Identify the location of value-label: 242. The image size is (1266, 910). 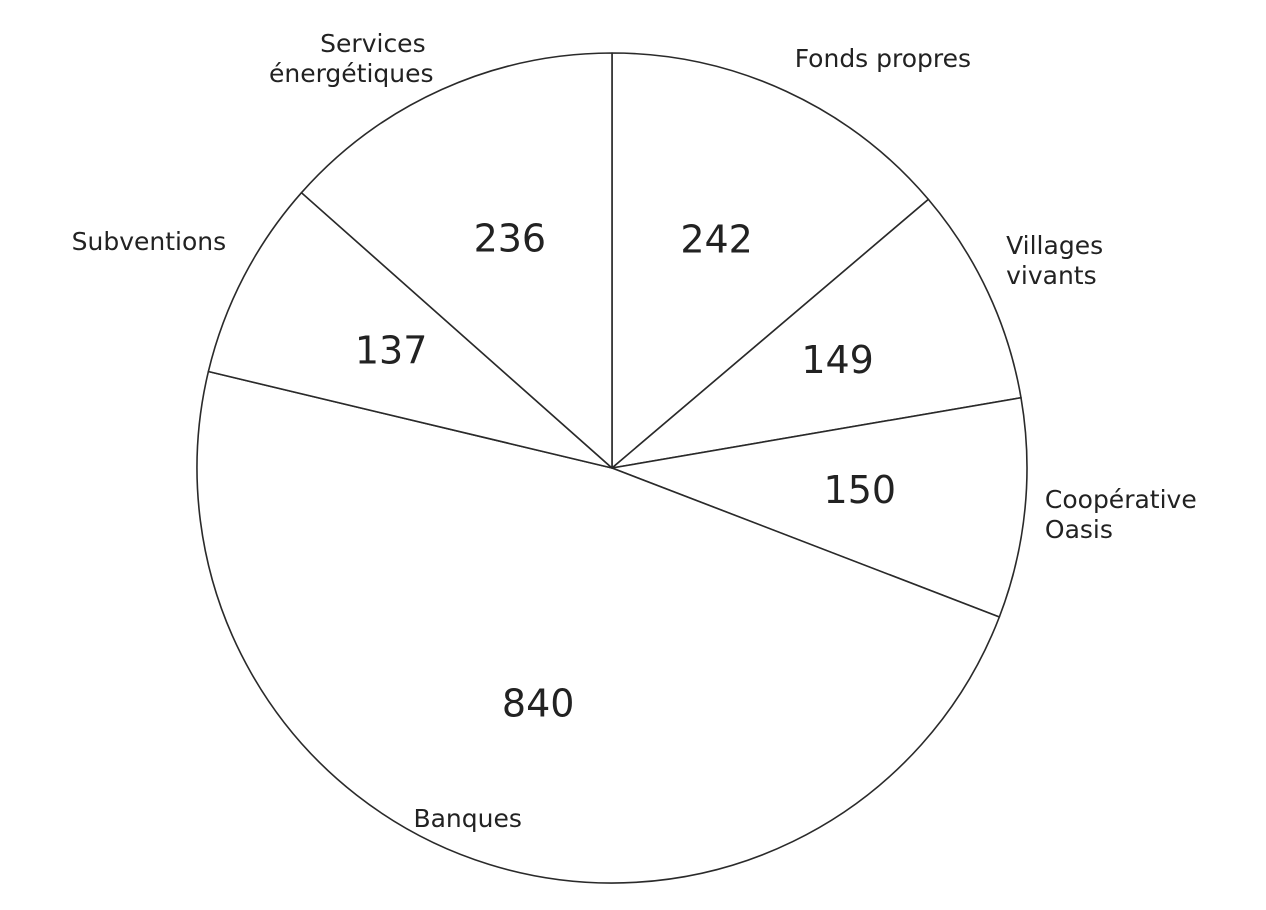
(716, 240).